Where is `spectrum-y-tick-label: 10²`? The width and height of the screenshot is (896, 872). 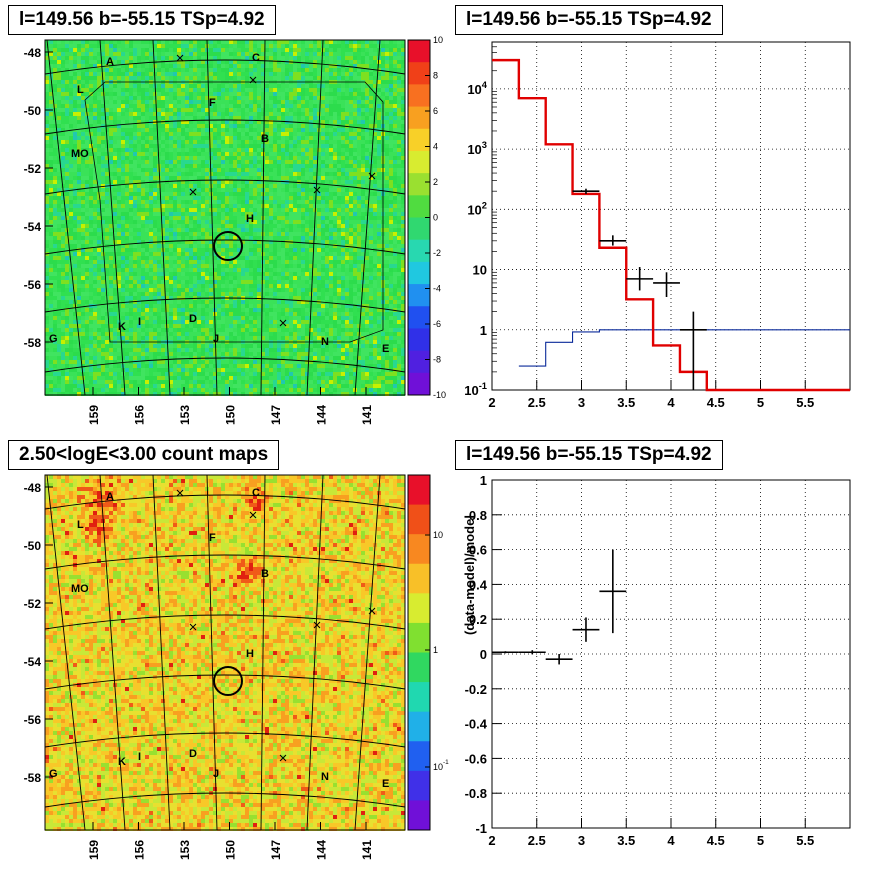 spectrum-y-tick-label: 10² is located at coordinates (477, 208).